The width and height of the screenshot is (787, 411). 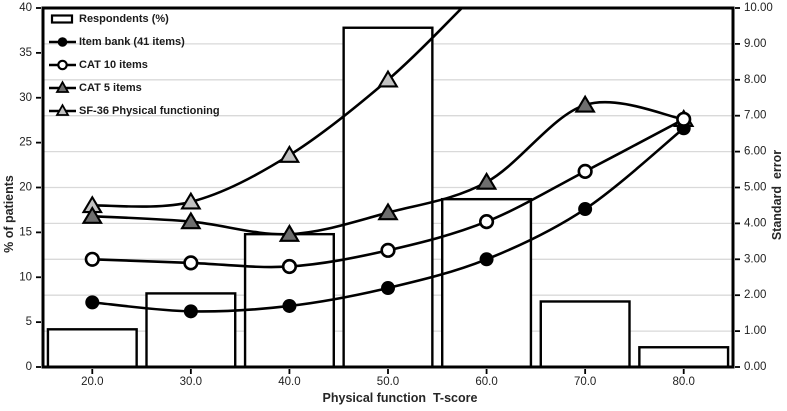 What do you see at coordinates (9, 214) in the screenshot?
I see `left-y-axis-title: % of patients` at bounding box center [9, 214].